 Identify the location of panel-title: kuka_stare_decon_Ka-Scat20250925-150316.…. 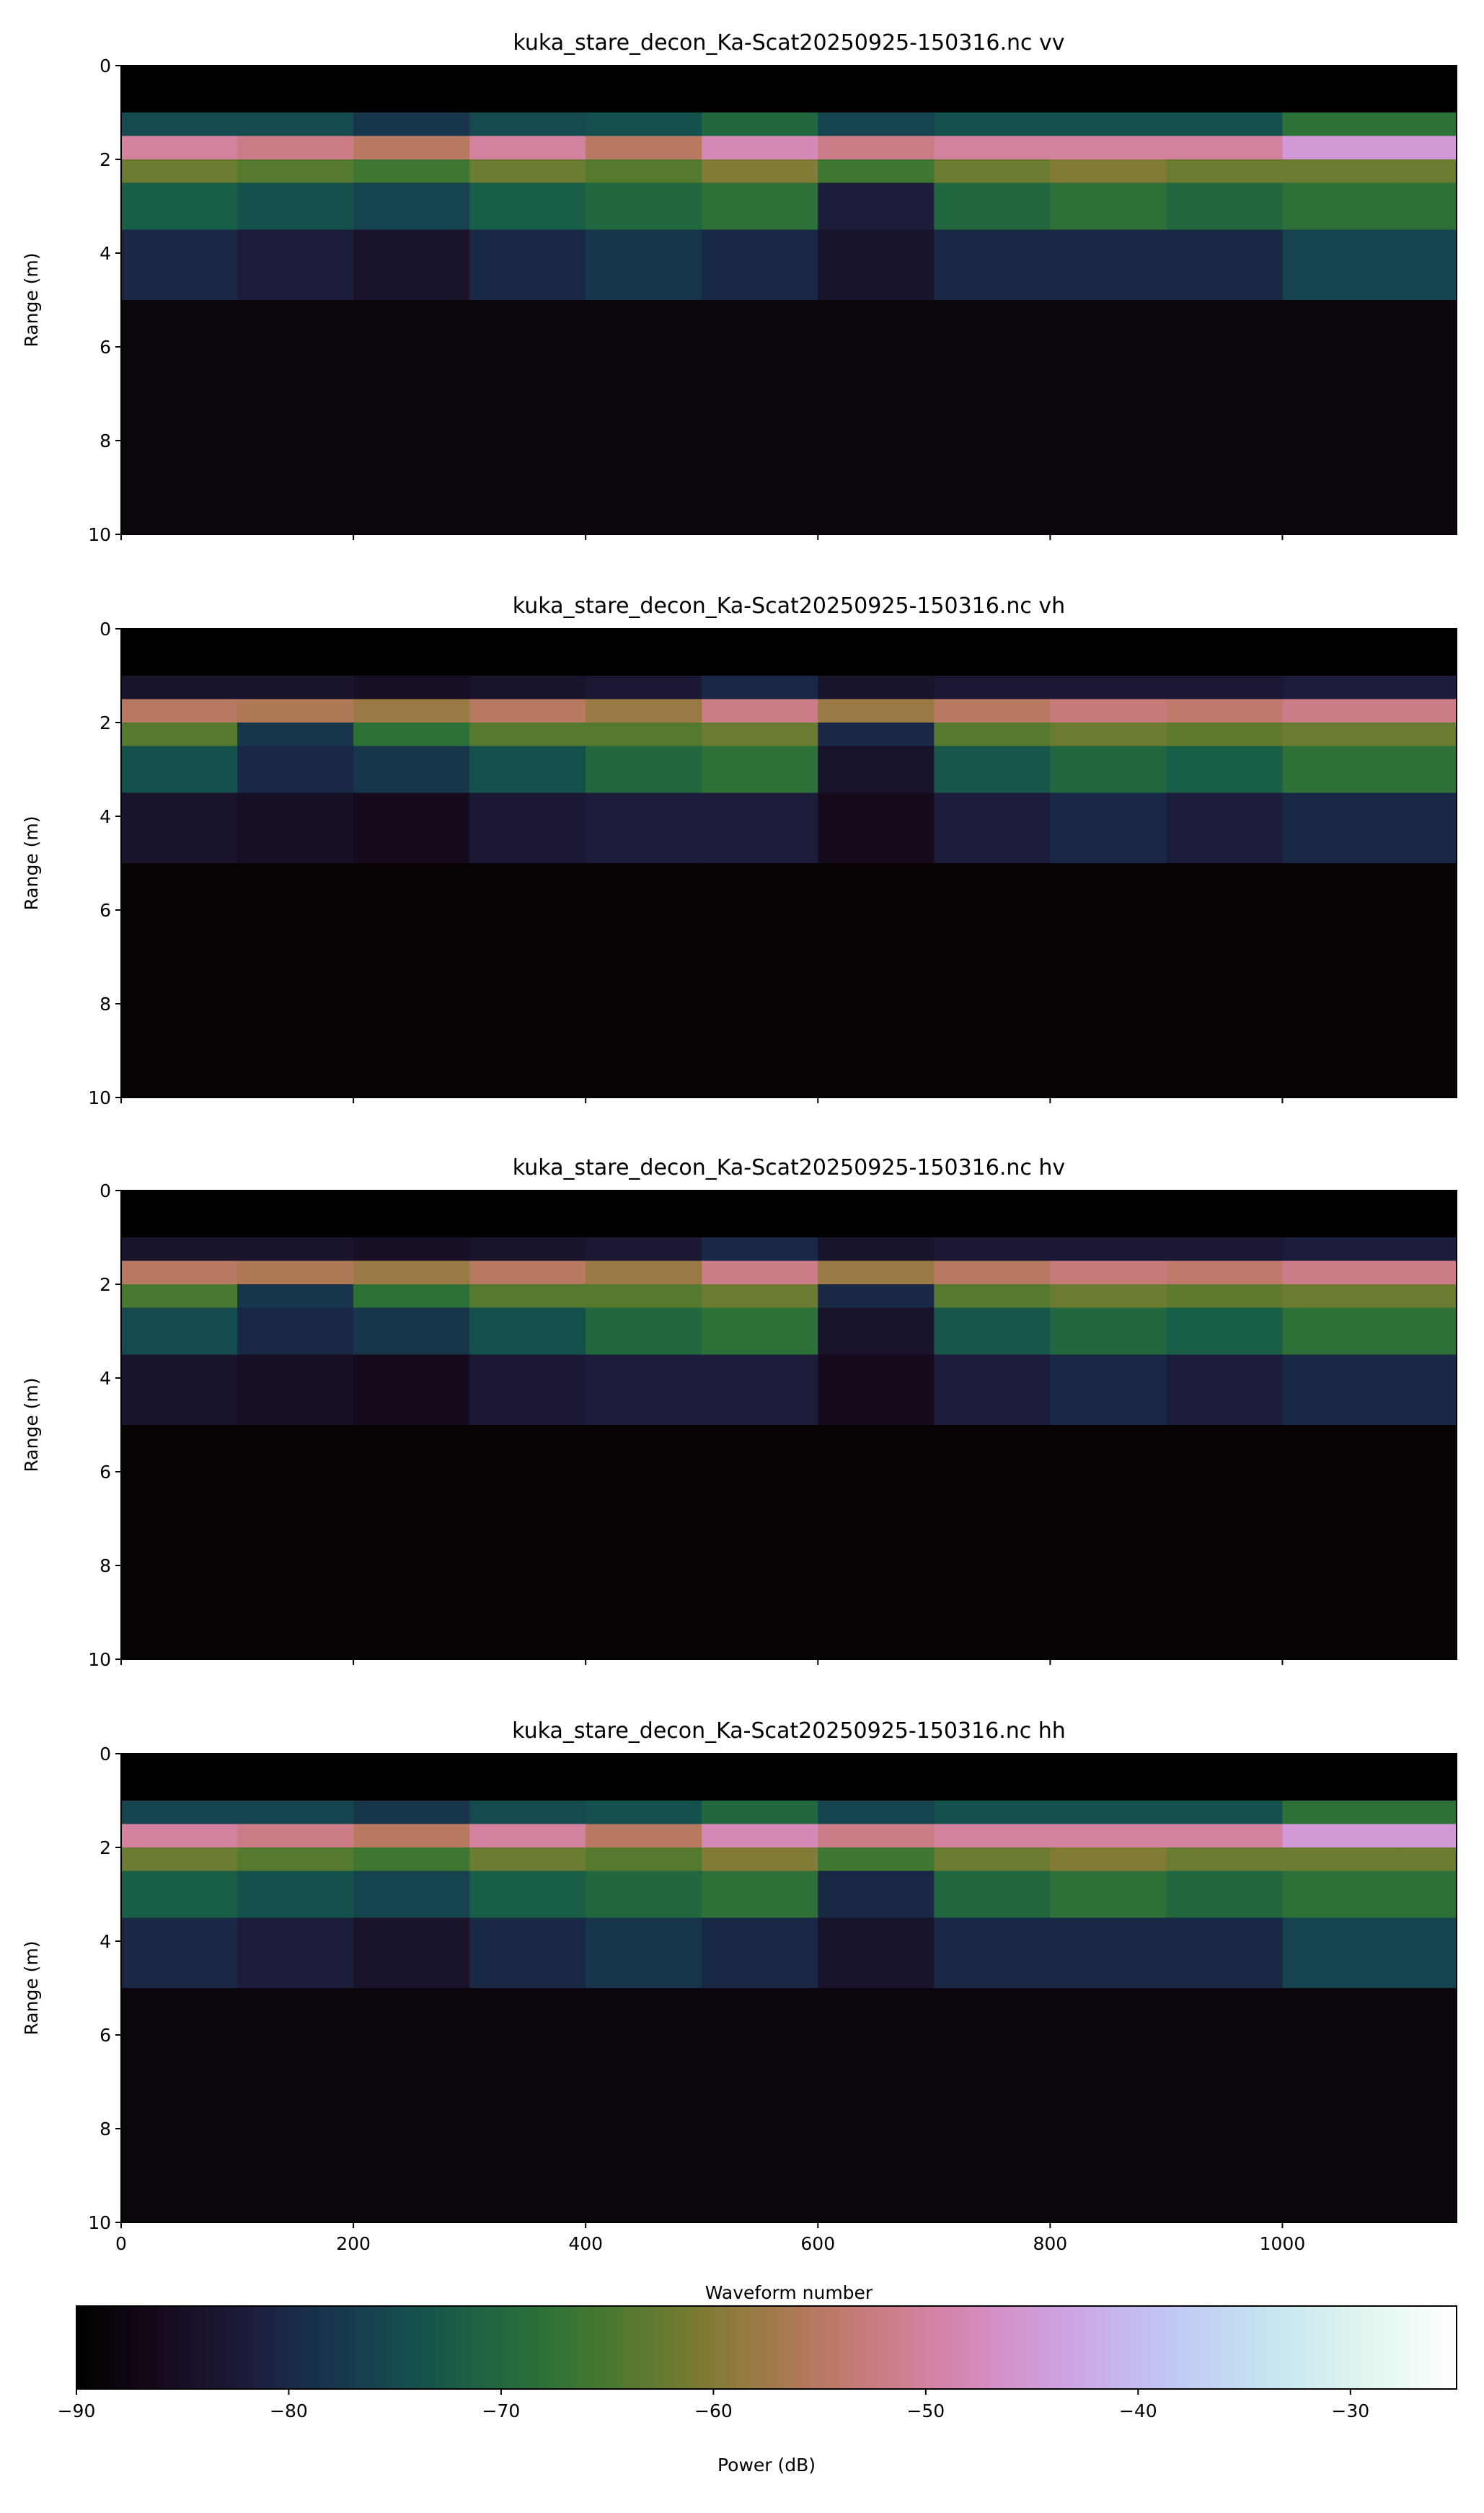
(789, 1731).